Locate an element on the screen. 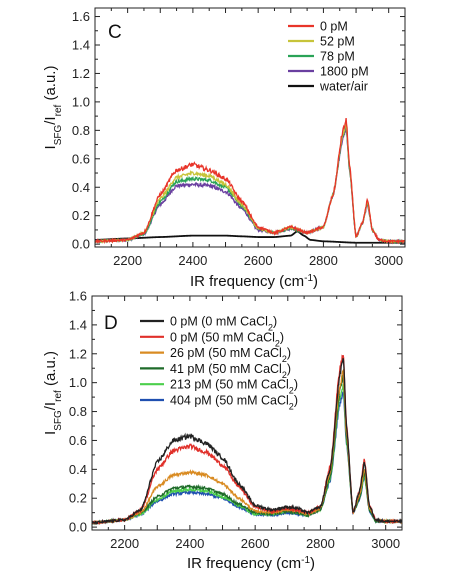 This screenshot has height=577, width=459. legend-entry: 0 pM is located at coordinates (334, 27).